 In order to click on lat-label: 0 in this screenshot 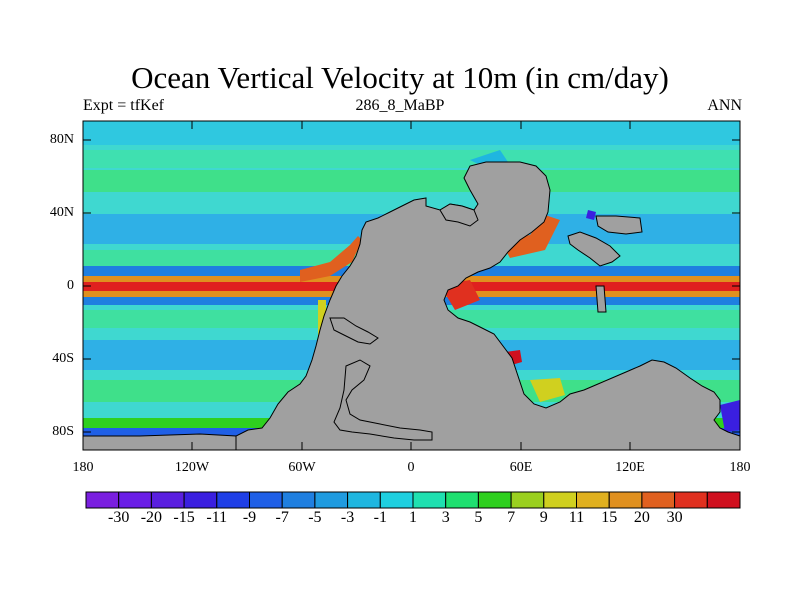, I will do `click(70, 285)`.